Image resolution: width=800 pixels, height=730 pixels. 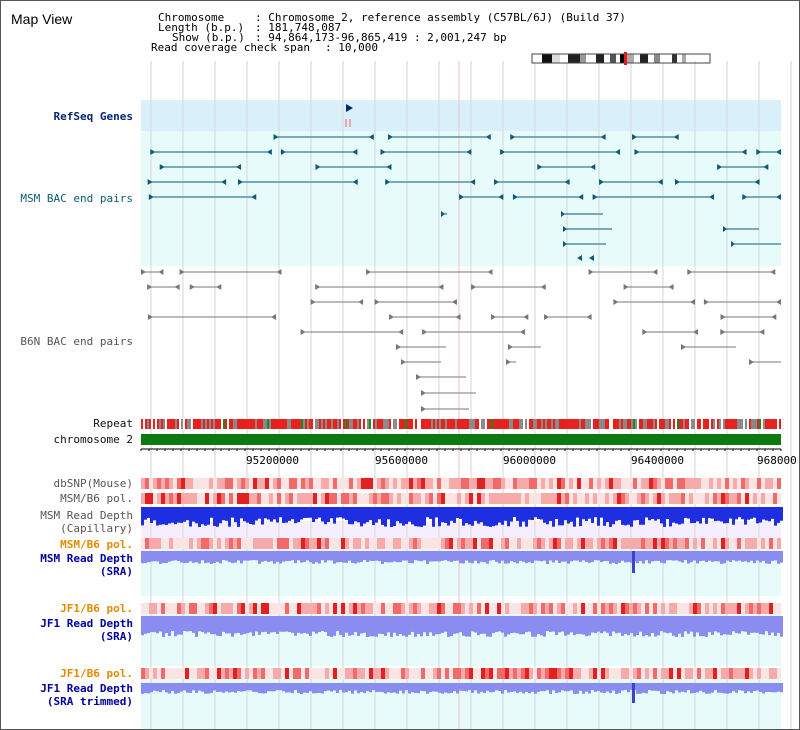 I want to click on track-label-jf1-depth-sra: JF1 Read Depth, so click(x=86, y=623).